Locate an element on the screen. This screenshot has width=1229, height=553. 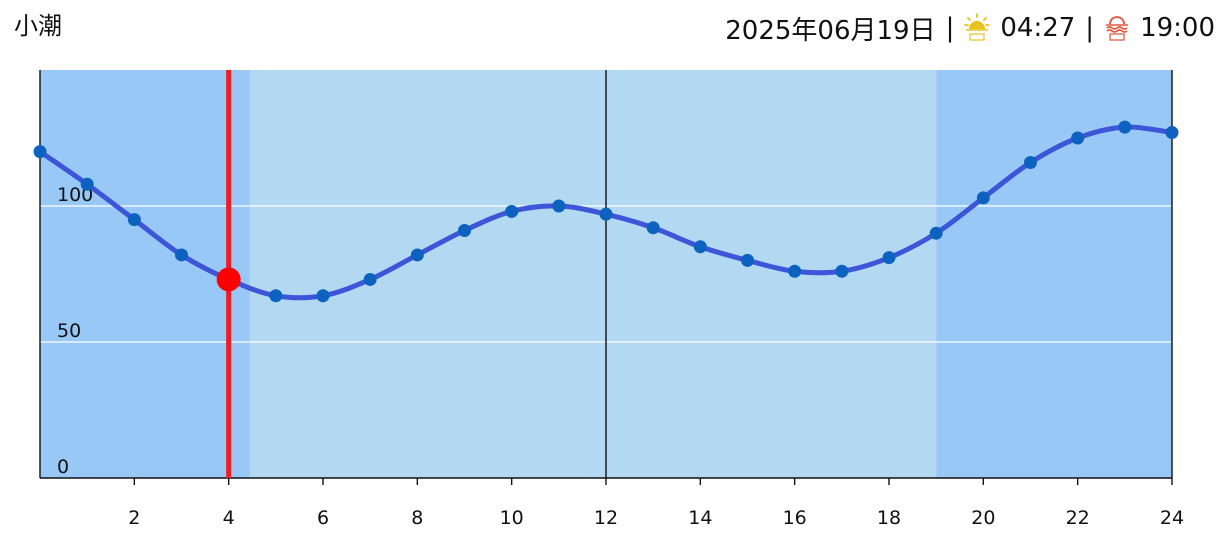
x-tick-label: 18 is located at coordinates (889, 518).